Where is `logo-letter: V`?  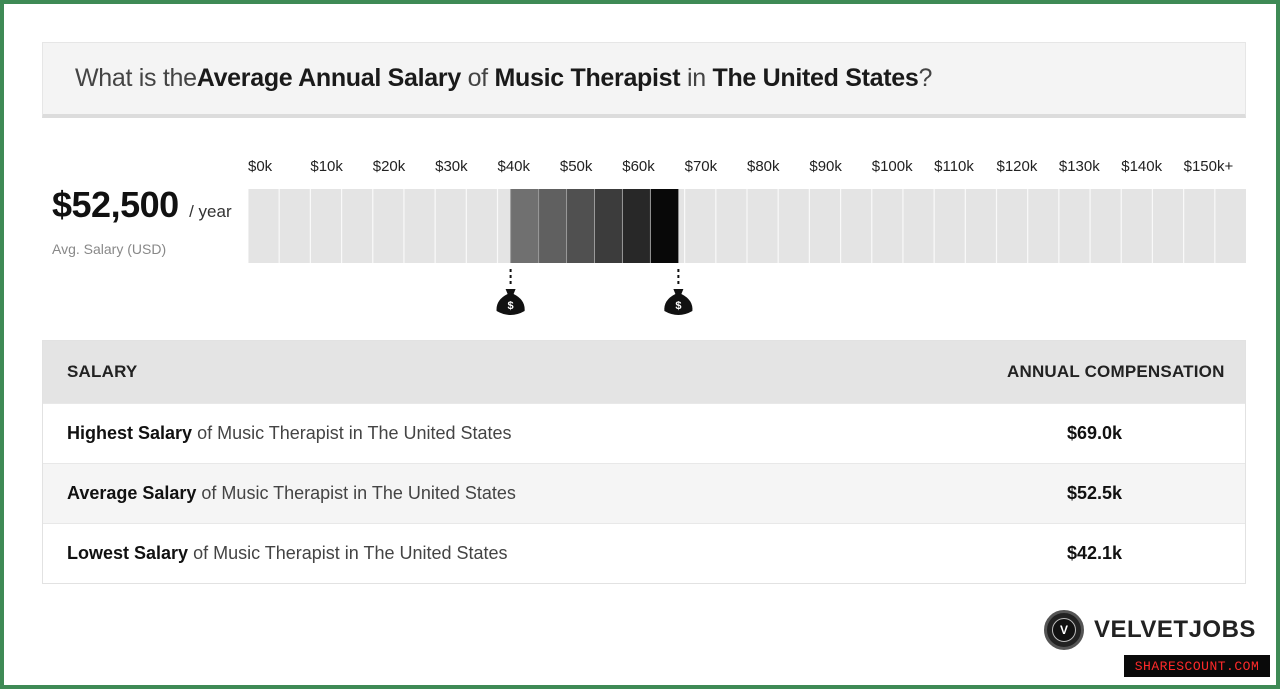
logo-letter: V is located at coordinates (1064, 630).